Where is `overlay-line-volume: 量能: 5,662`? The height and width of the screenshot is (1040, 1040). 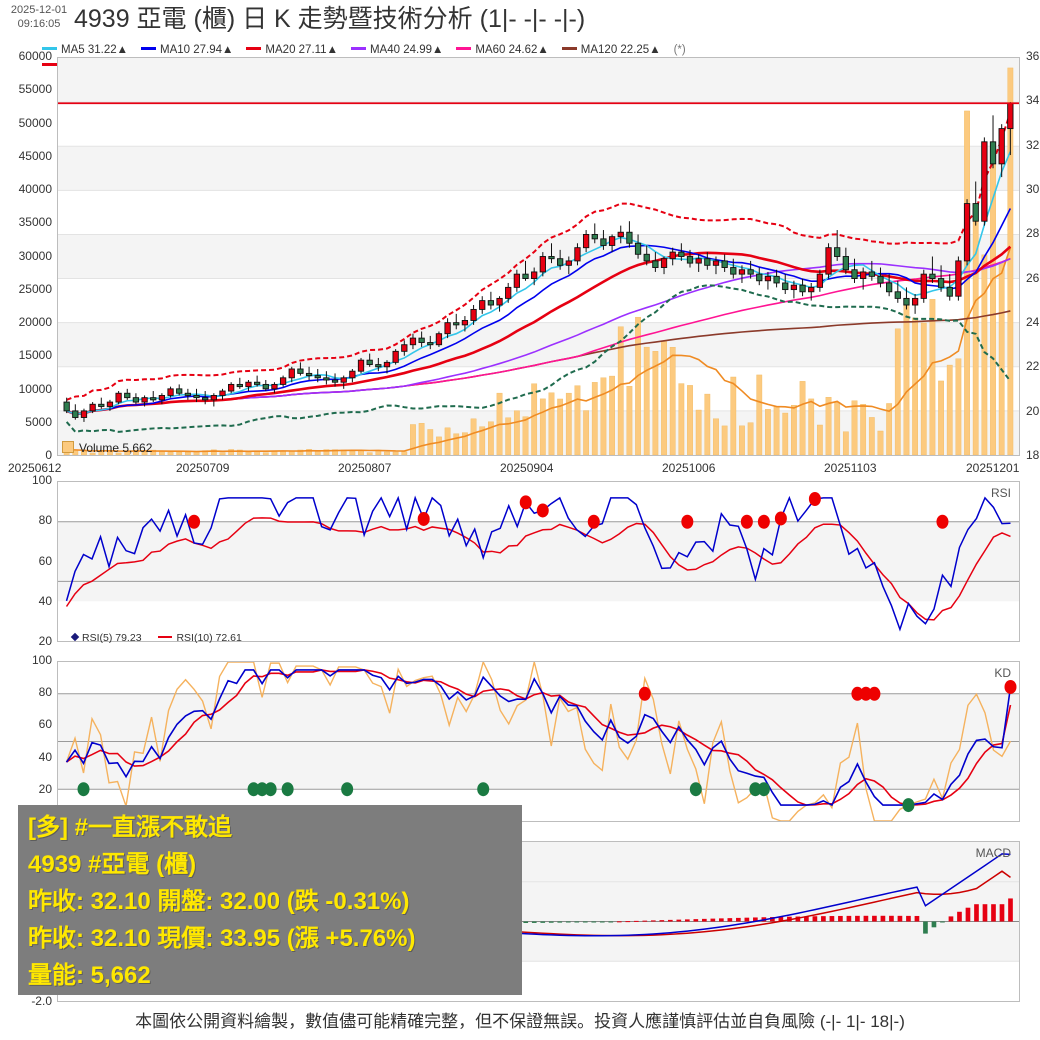
overlay-line-volume: 量能: 5,662 is located at coordinates (89, 975).